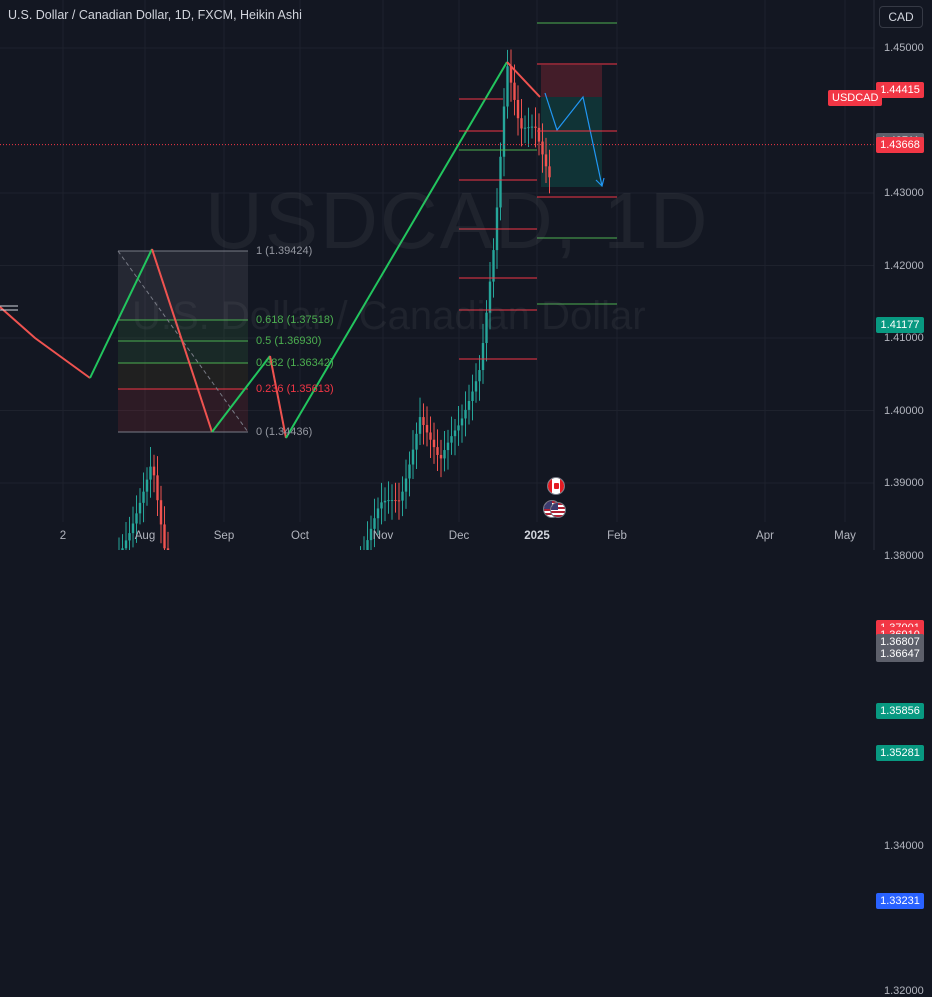  What do you see at coordinates (289, 341) in the screenshot?
I see `fib-level-label: 0.5 (1.36930)` at bounding box center [289, 341].